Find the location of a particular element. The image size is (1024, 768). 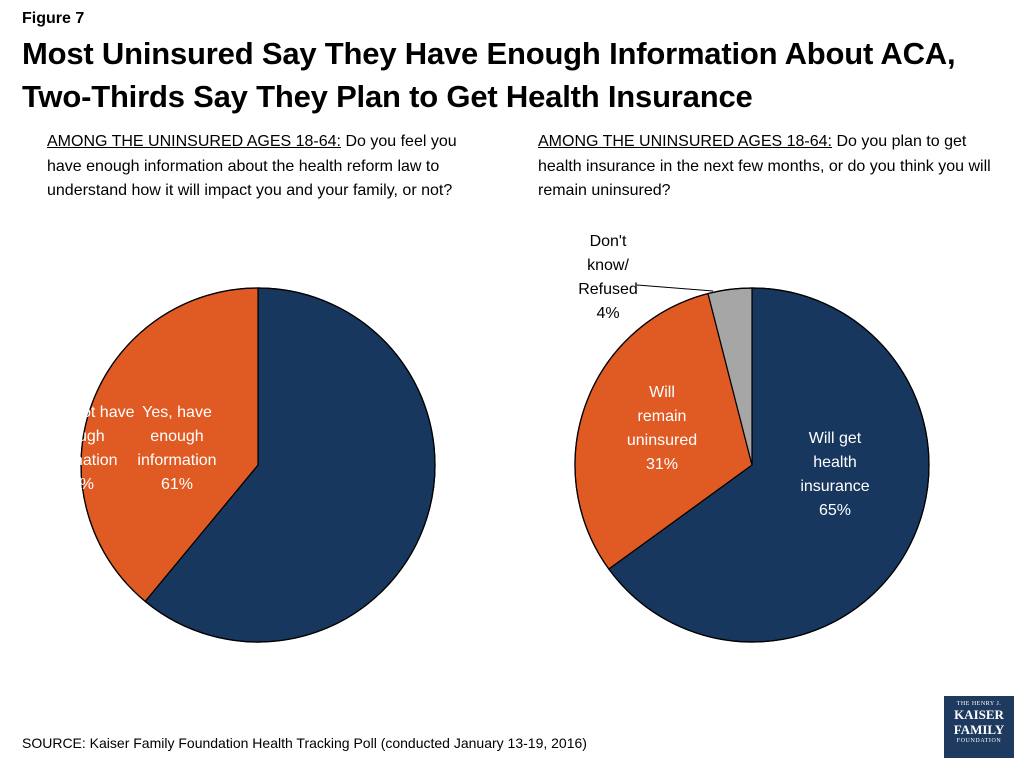

slice-label-line: uninsured is located at coordinates (662, 440).